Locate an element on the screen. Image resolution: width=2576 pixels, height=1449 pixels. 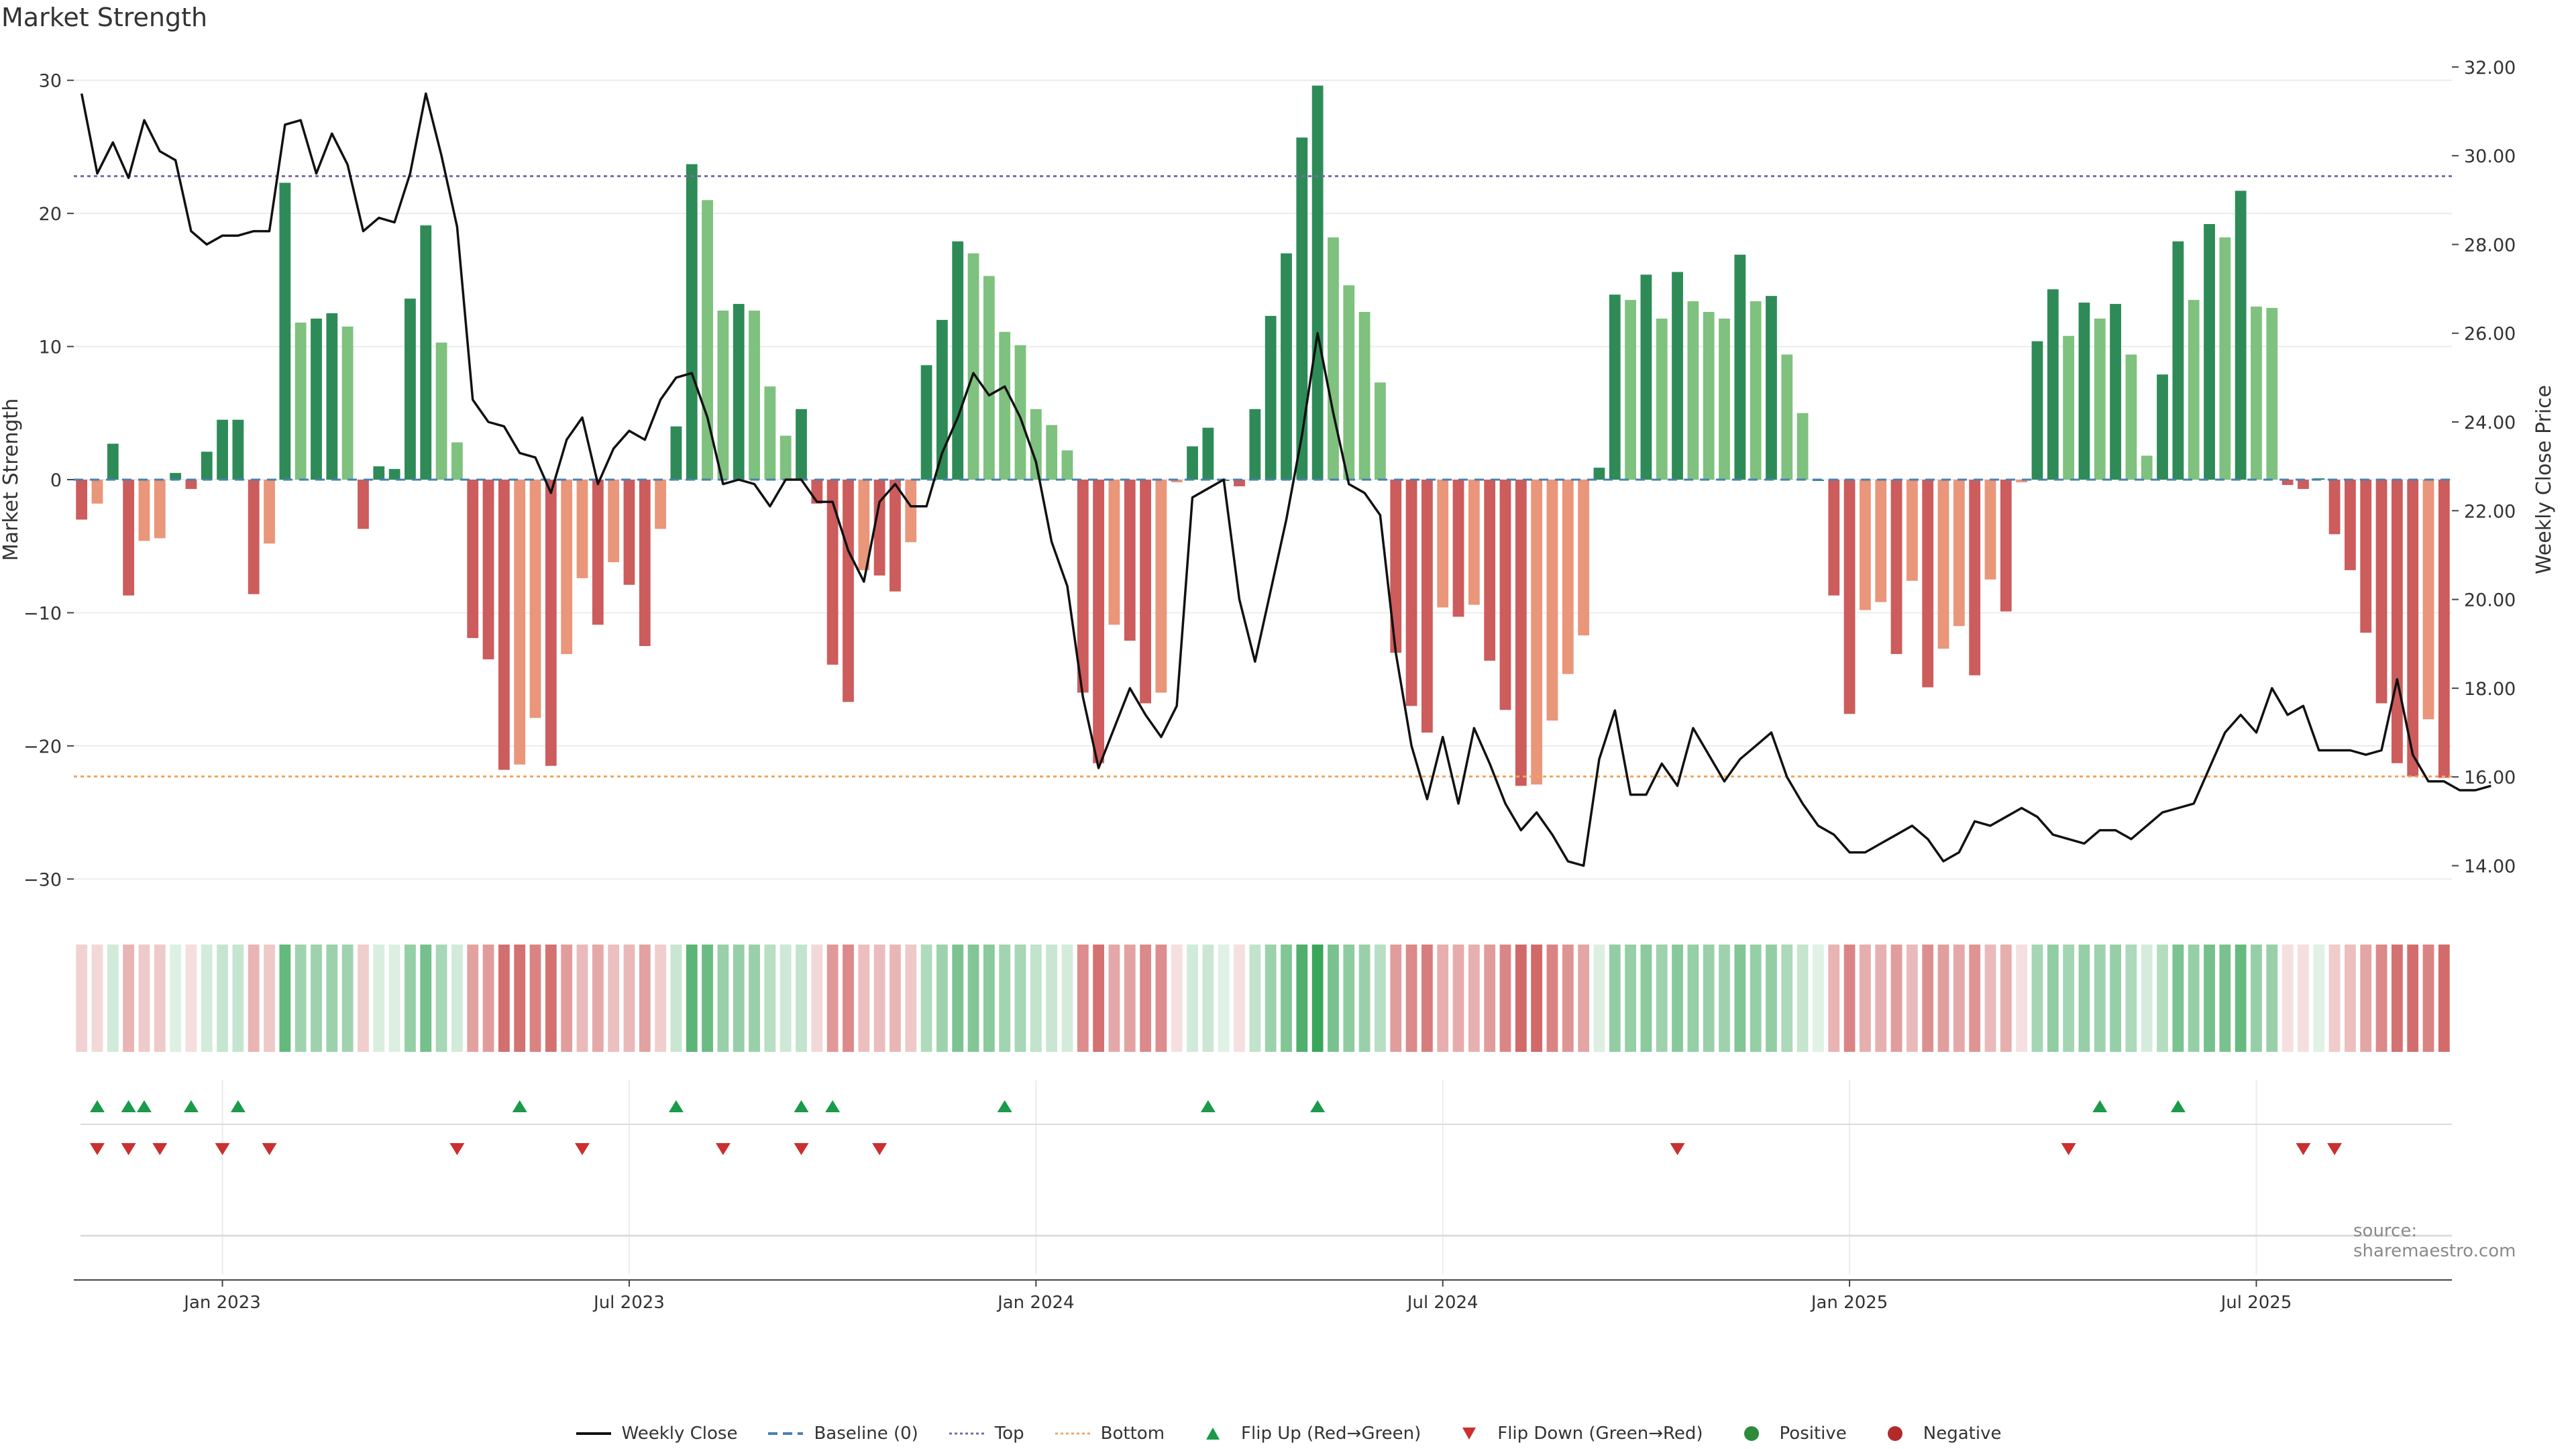
y2-tick-label: 14.00 is located at coordinates (2490, 866).